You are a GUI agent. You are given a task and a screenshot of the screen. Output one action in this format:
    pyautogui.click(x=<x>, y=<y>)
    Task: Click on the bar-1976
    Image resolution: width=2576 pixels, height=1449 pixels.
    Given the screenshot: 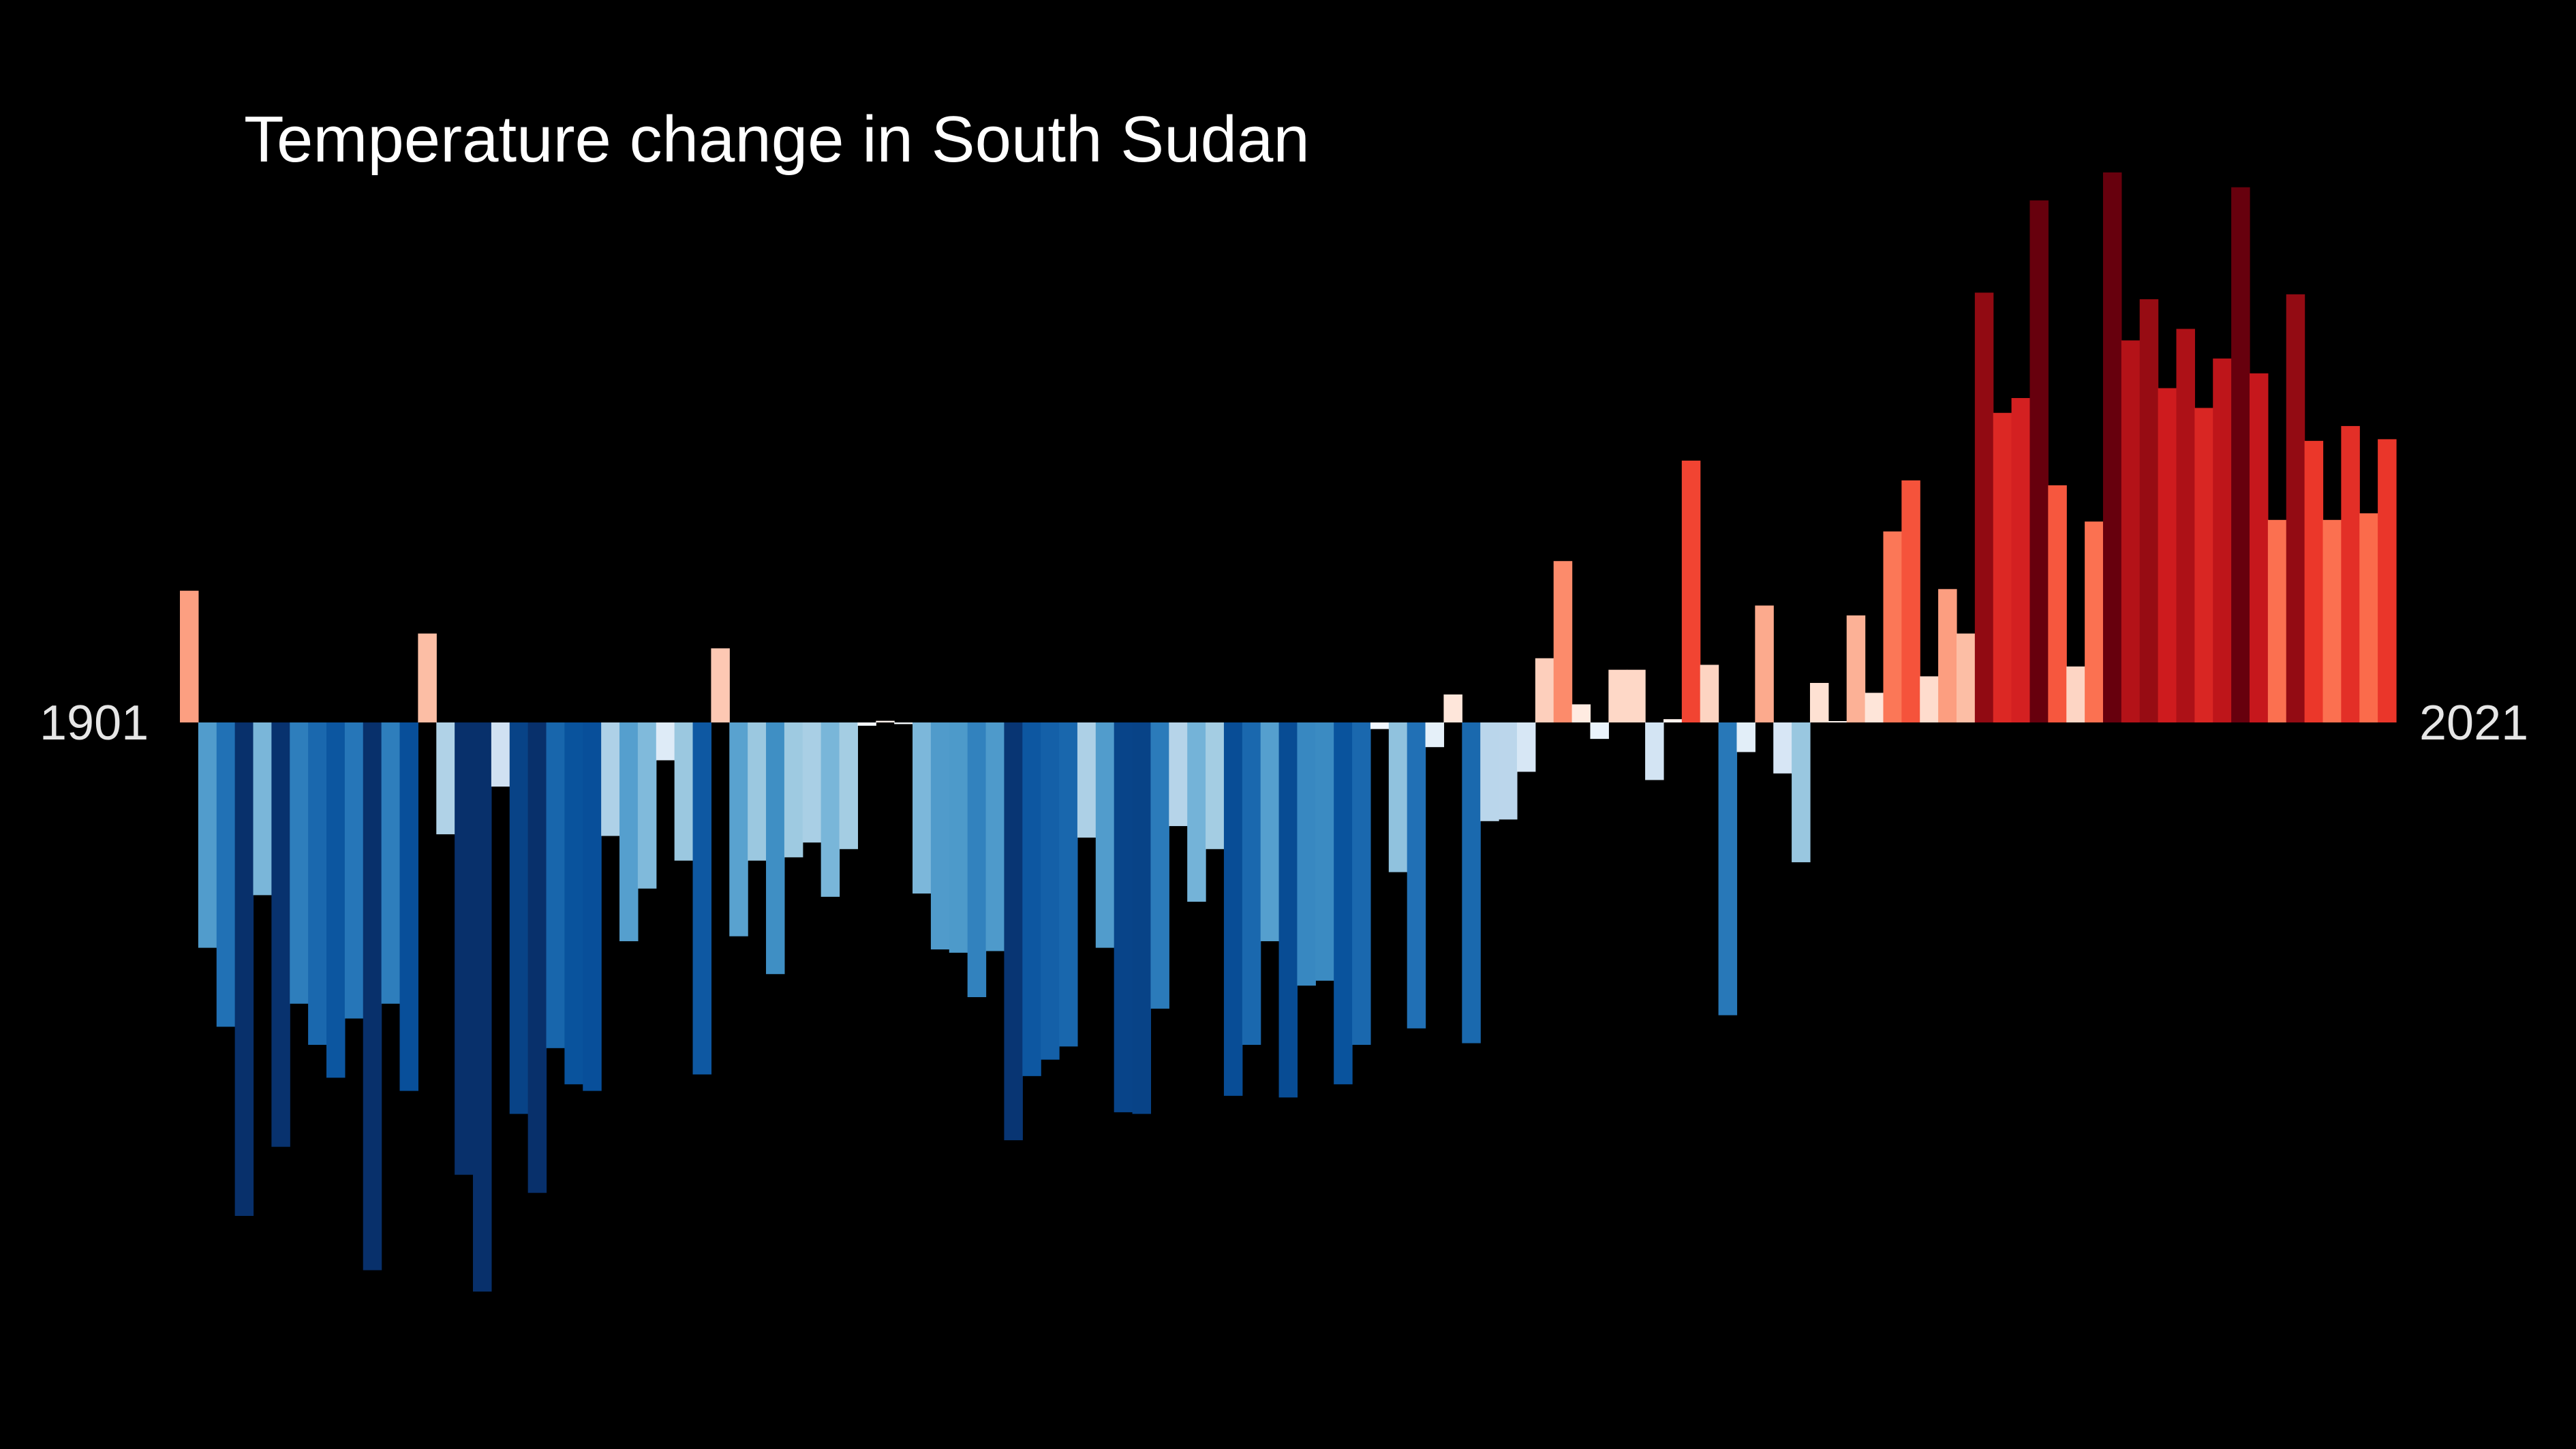 What is the action you would take?
    pyautogui.click(x=1563, y=641)
    